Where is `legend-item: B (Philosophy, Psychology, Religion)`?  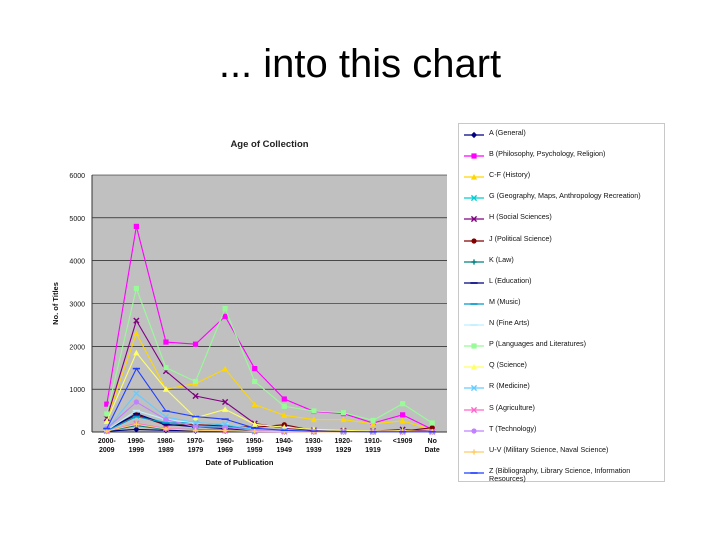
legend-item: B (Philosophy, Psychology, Religion) is located at coordinates (563, 160).